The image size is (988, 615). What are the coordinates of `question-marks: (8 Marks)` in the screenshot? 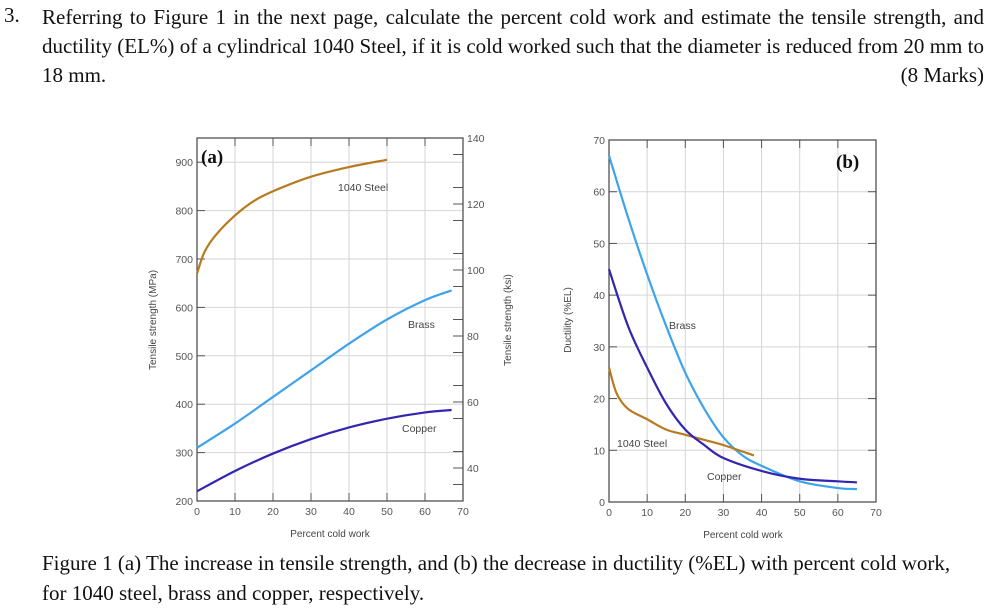 It's located at (942, 75).